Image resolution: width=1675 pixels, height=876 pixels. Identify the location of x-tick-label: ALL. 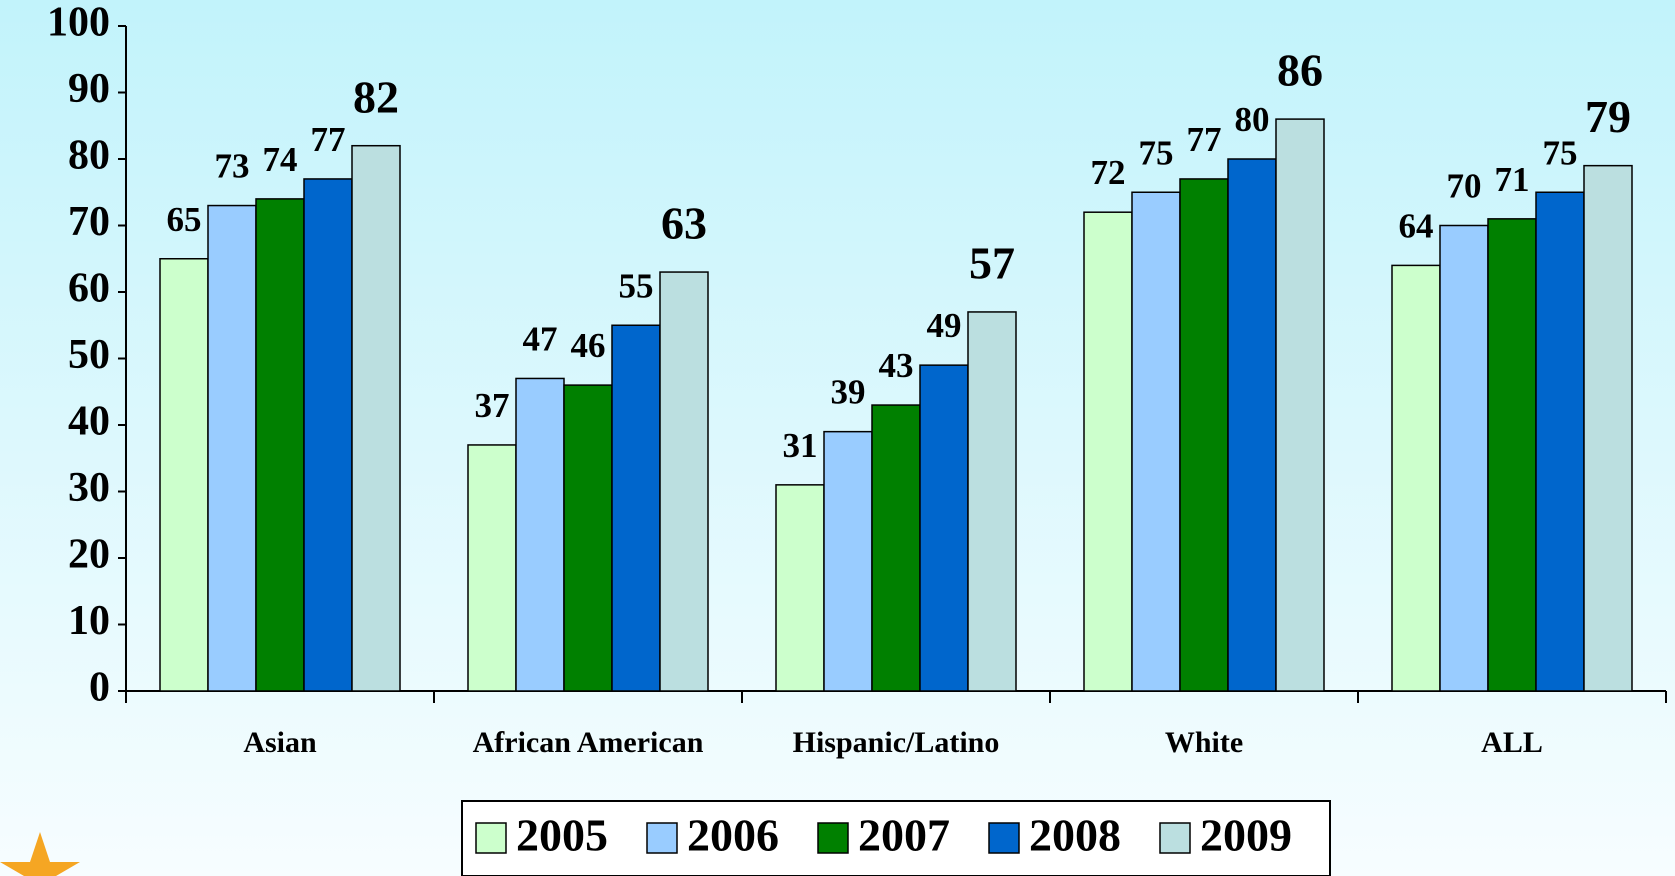
(1512, 742).